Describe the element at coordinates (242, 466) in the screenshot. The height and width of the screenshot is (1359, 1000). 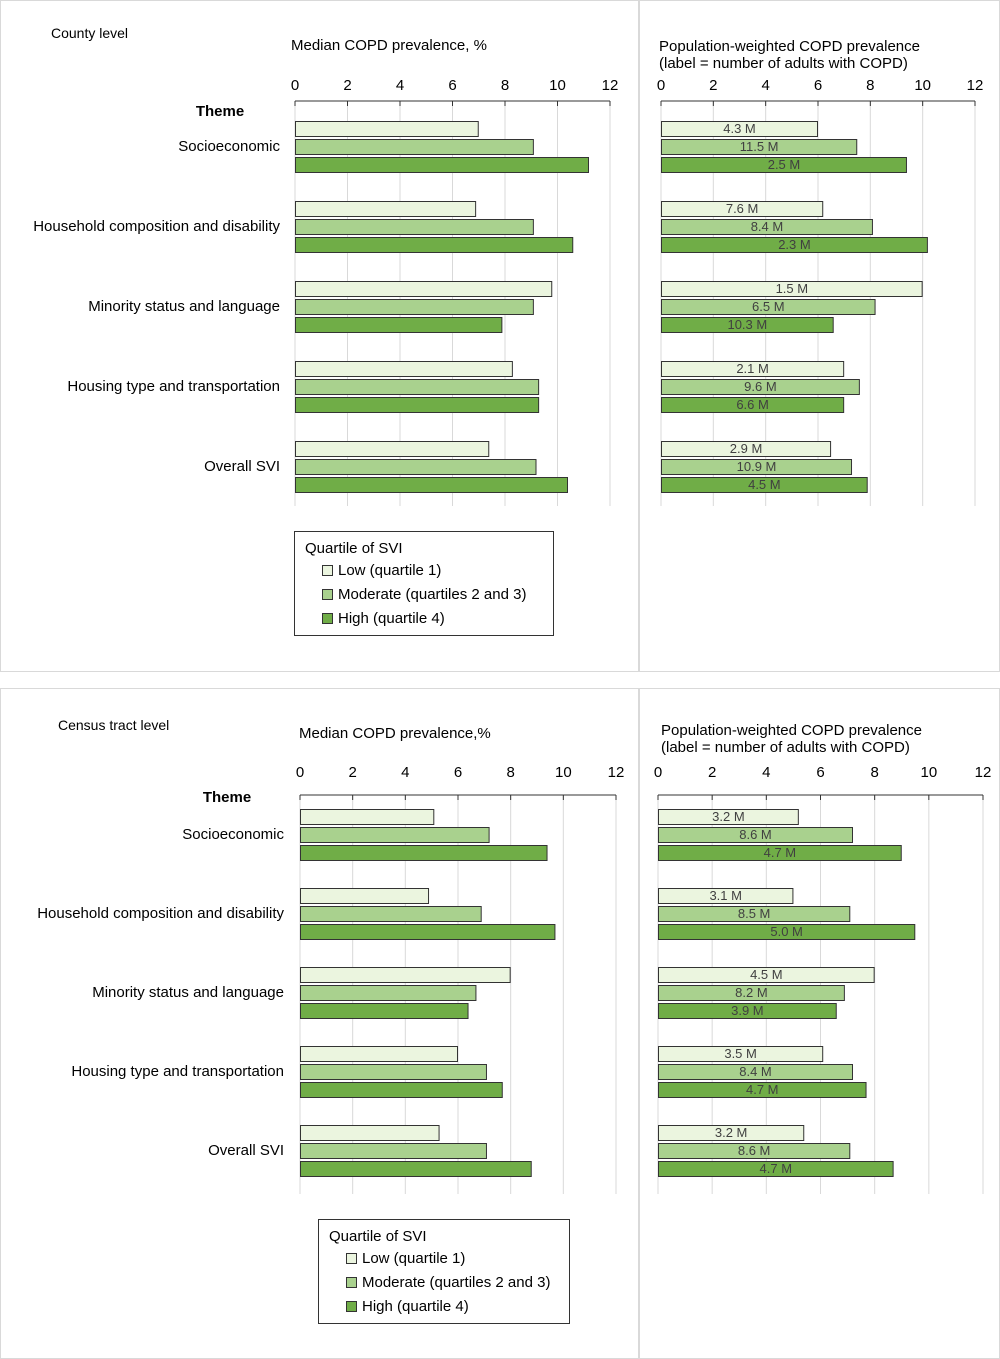
I see `category-label: Overall SVI` at that location.